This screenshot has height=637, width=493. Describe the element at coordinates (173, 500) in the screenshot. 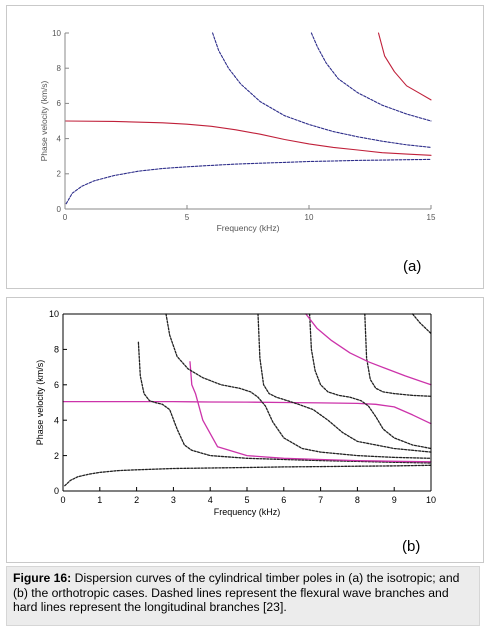

I see `x-tick-label: 3` at that location.